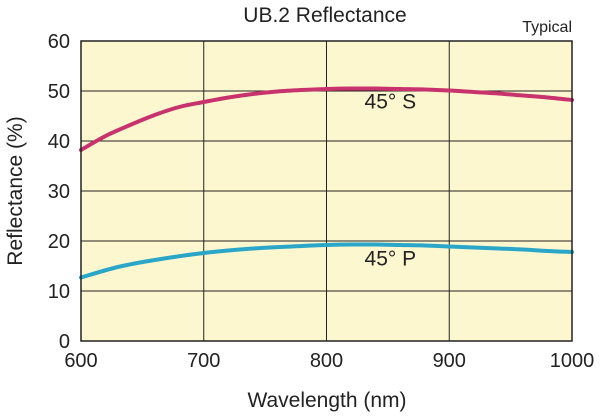 The height and width of the screenshot is (420, 600). I want to click on x-tick-labels: 600 700 800 900 1000, so click(329, 361).